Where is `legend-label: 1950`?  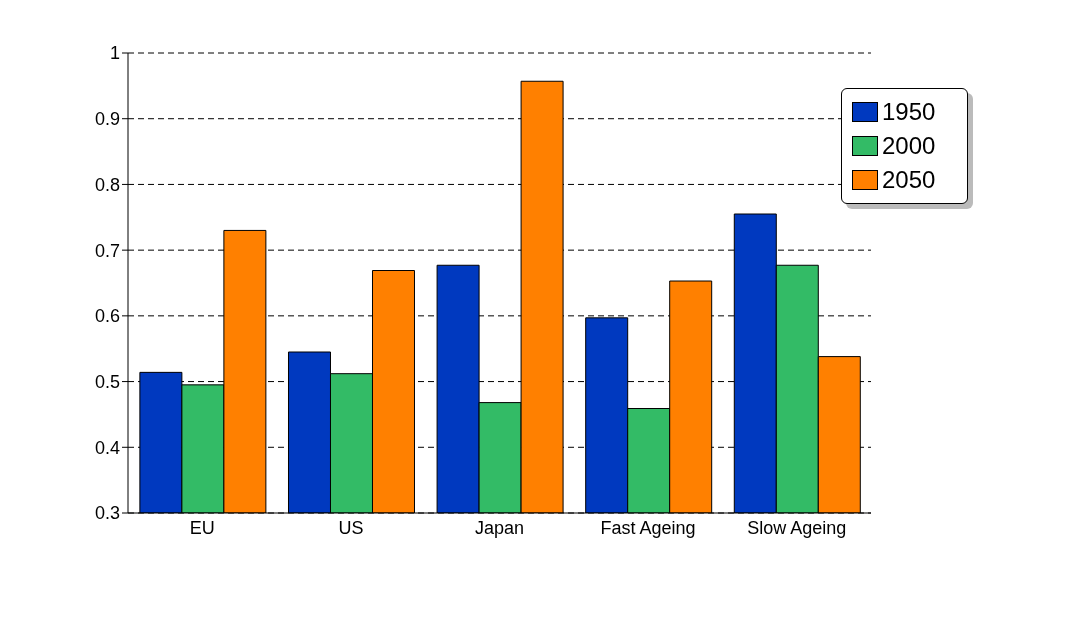 legend-label: 1950 is located at coordinates (909, 112).